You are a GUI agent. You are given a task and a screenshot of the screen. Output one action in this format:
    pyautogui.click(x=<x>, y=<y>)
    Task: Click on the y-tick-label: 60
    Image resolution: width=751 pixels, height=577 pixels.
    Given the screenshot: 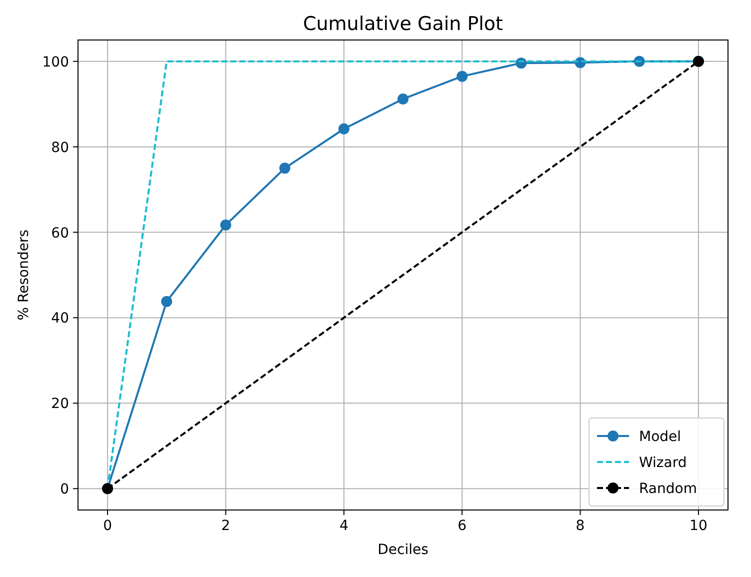 What is the action you would take?
    pyautogui.click(x=60, y=233)
    